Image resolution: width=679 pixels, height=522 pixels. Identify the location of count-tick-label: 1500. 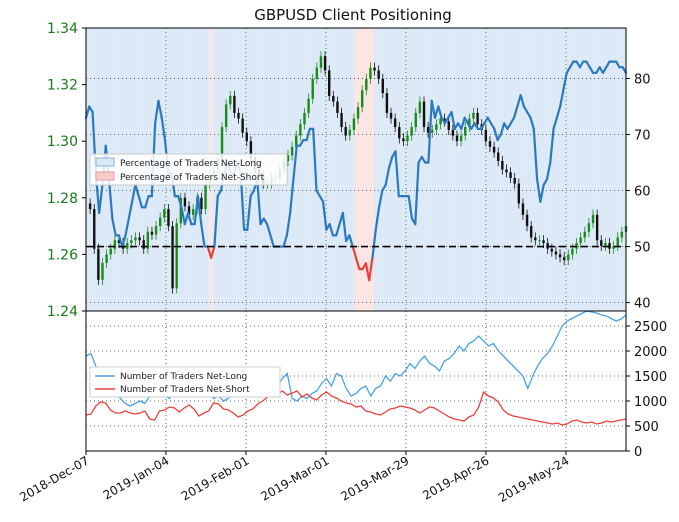
(650, 377).